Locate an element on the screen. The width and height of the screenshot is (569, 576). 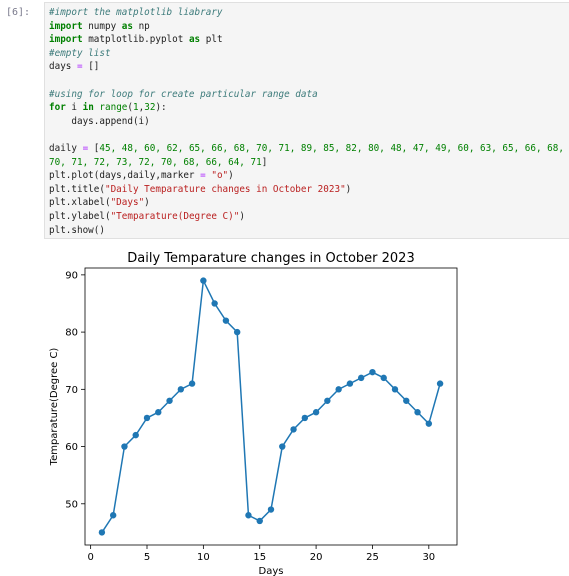
code-token: 32 is located at coordinates (150, 108).